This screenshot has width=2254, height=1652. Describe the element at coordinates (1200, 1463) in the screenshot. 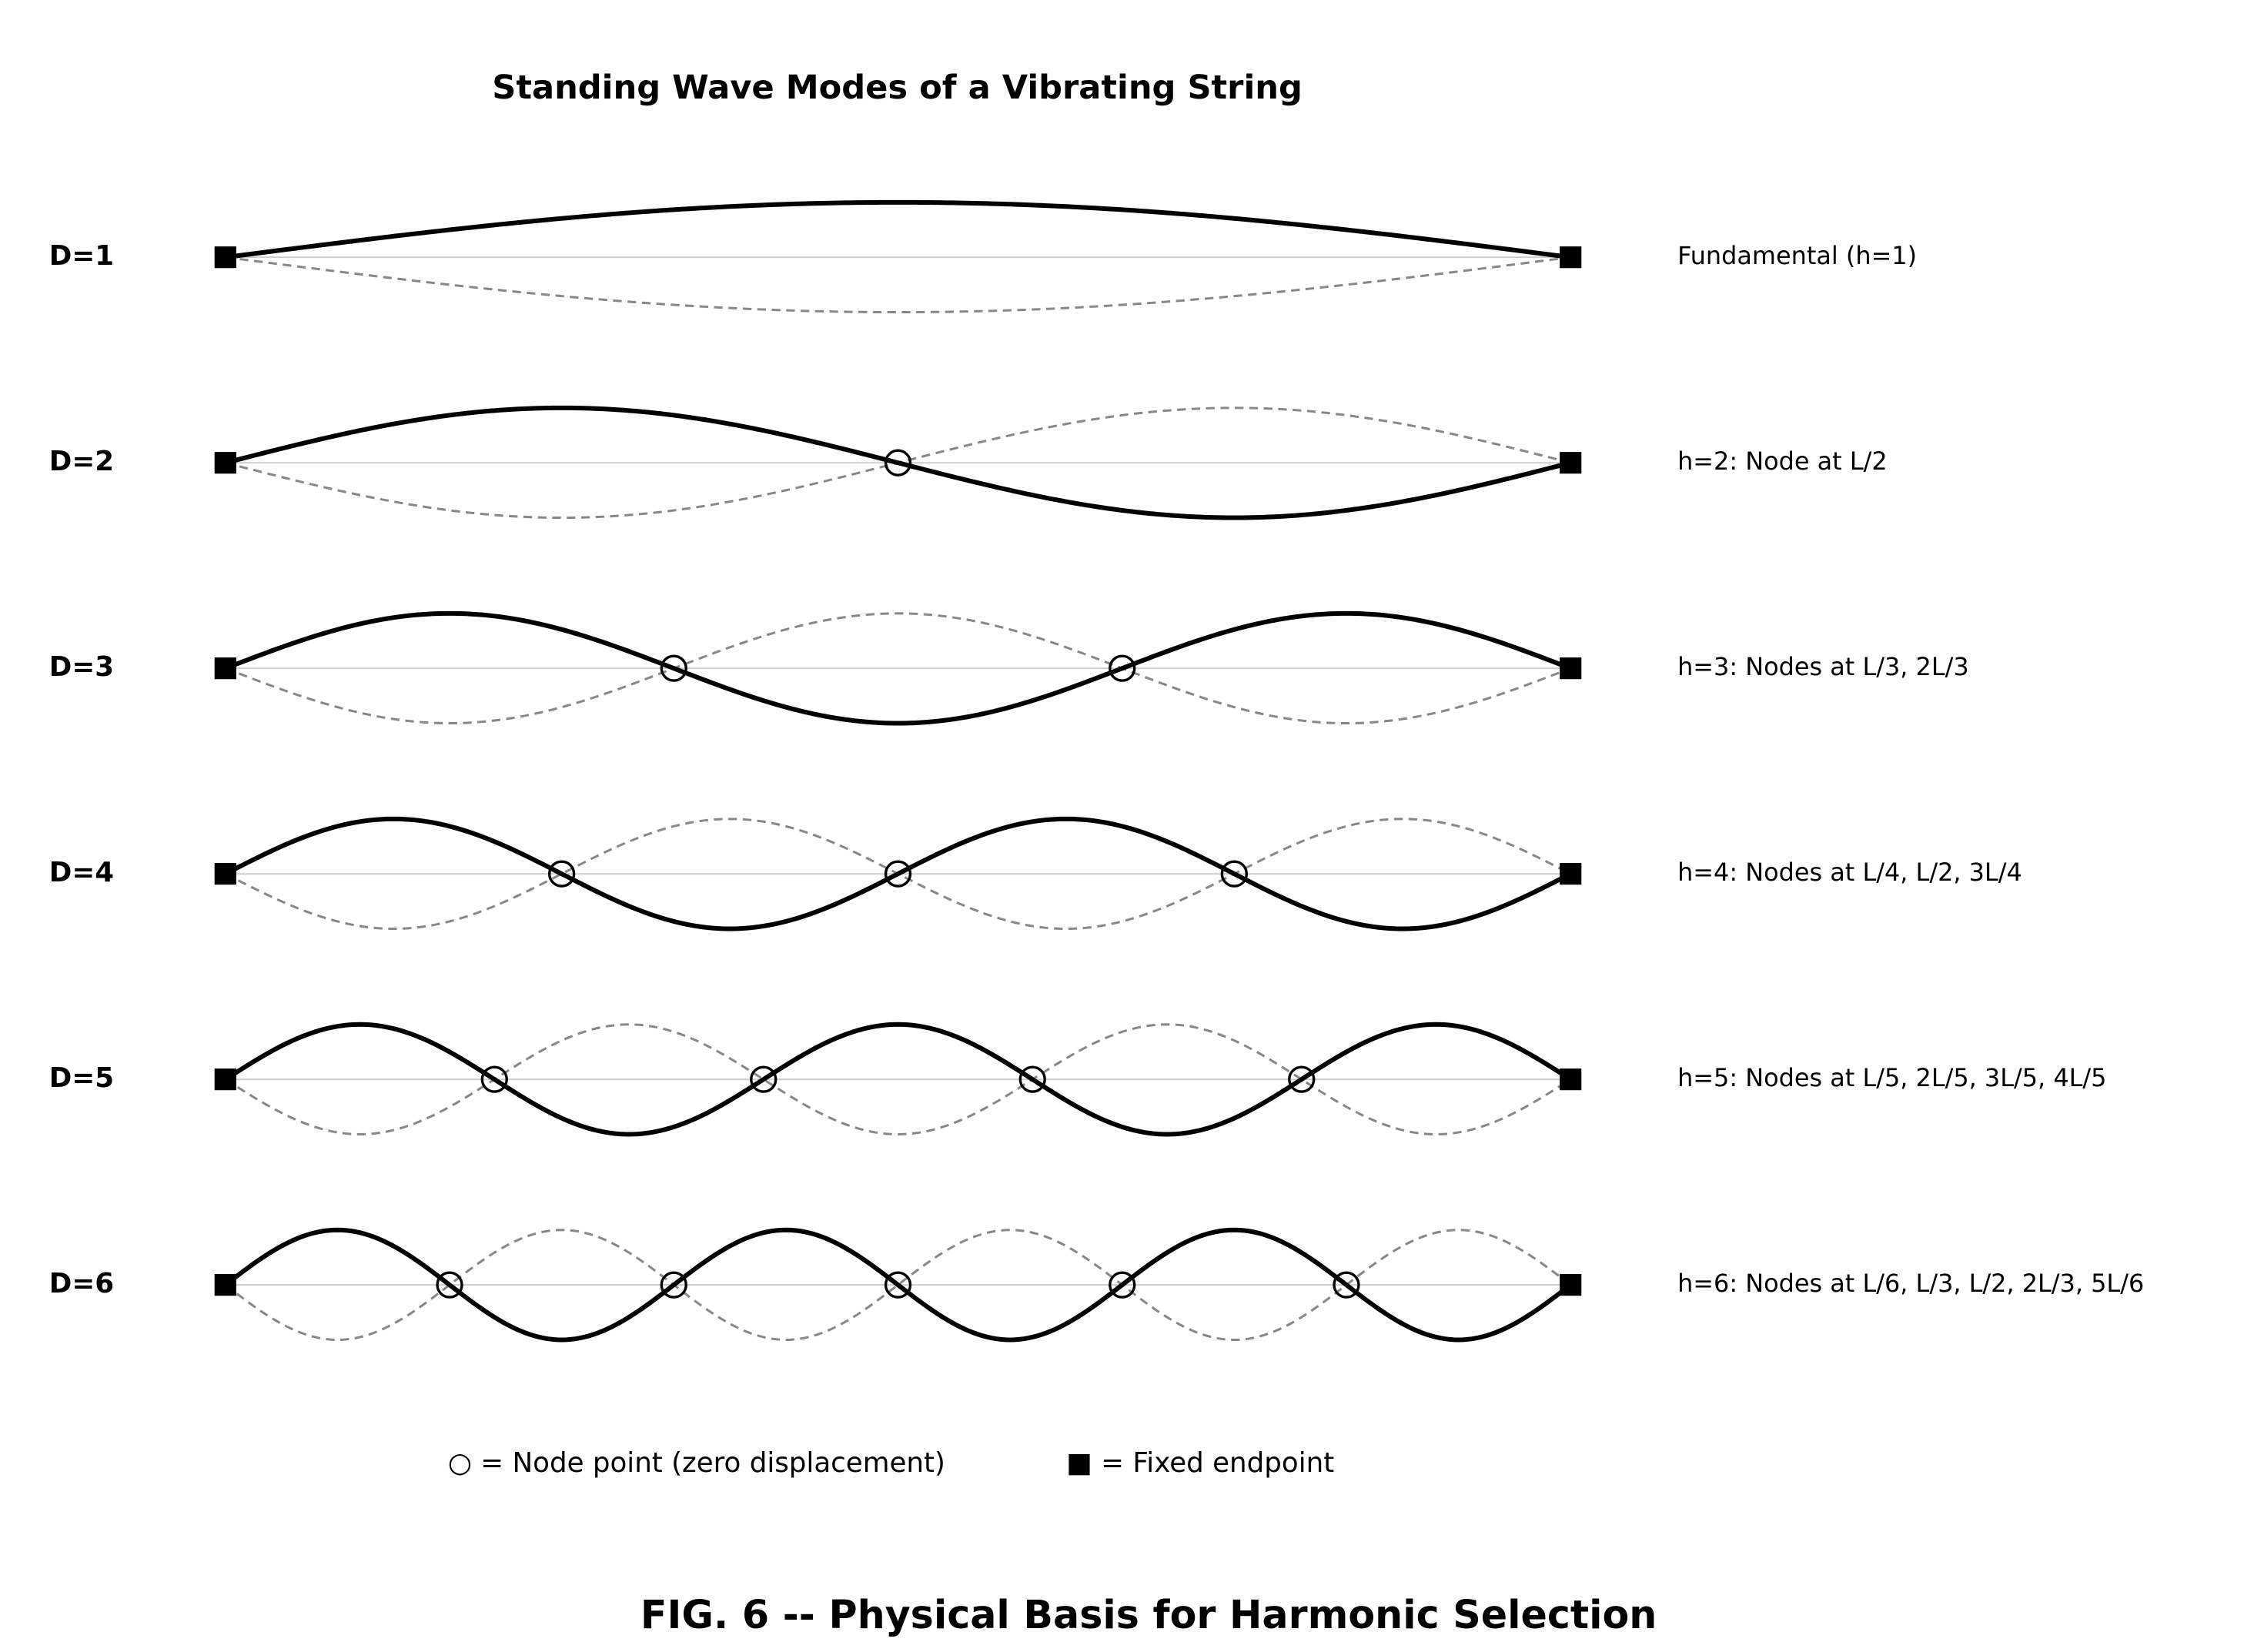

I see `legend-endpoint: ■ = Fixed endpoint` at that location.